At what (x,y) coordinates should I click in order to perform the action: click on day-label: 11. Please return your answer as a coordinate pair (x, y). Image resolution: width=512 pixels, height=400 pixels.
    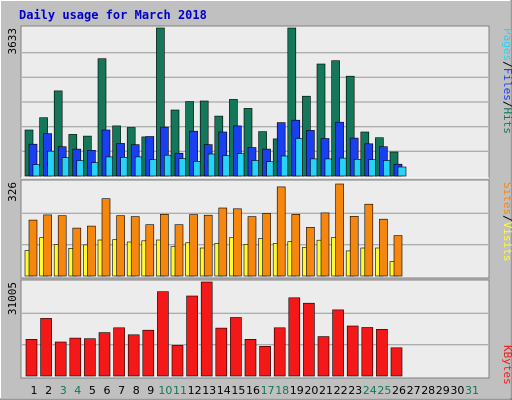
    Looking at the image, I should click on (180, 390).